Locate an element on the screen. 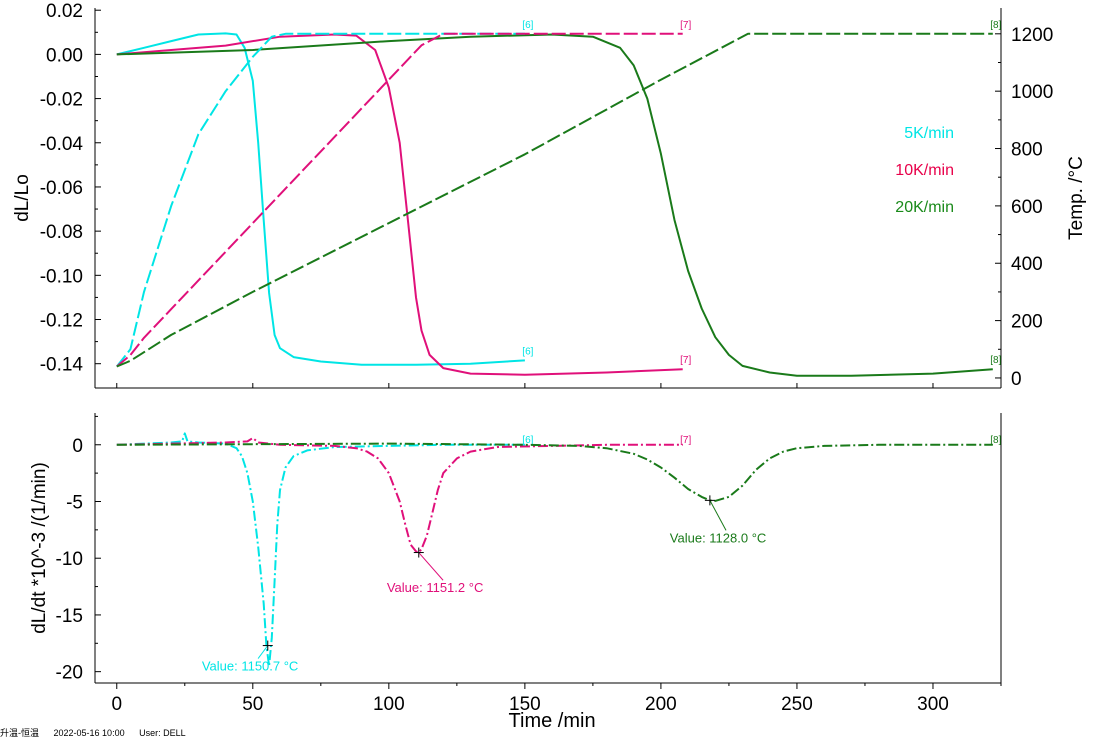 Image resolution: width=1094 pixels, height=739 pixels. legend-entry-10k-min: 10K/min is located at coordinates (924, 170).